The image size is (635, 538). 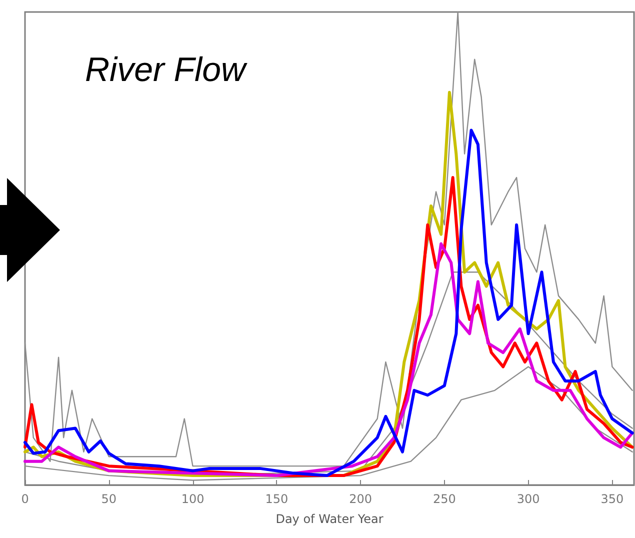 What do you see at coordinates (360, 499) in the screenshot?
I see `x-tick-label: 200` at bounding box center [360, 499].